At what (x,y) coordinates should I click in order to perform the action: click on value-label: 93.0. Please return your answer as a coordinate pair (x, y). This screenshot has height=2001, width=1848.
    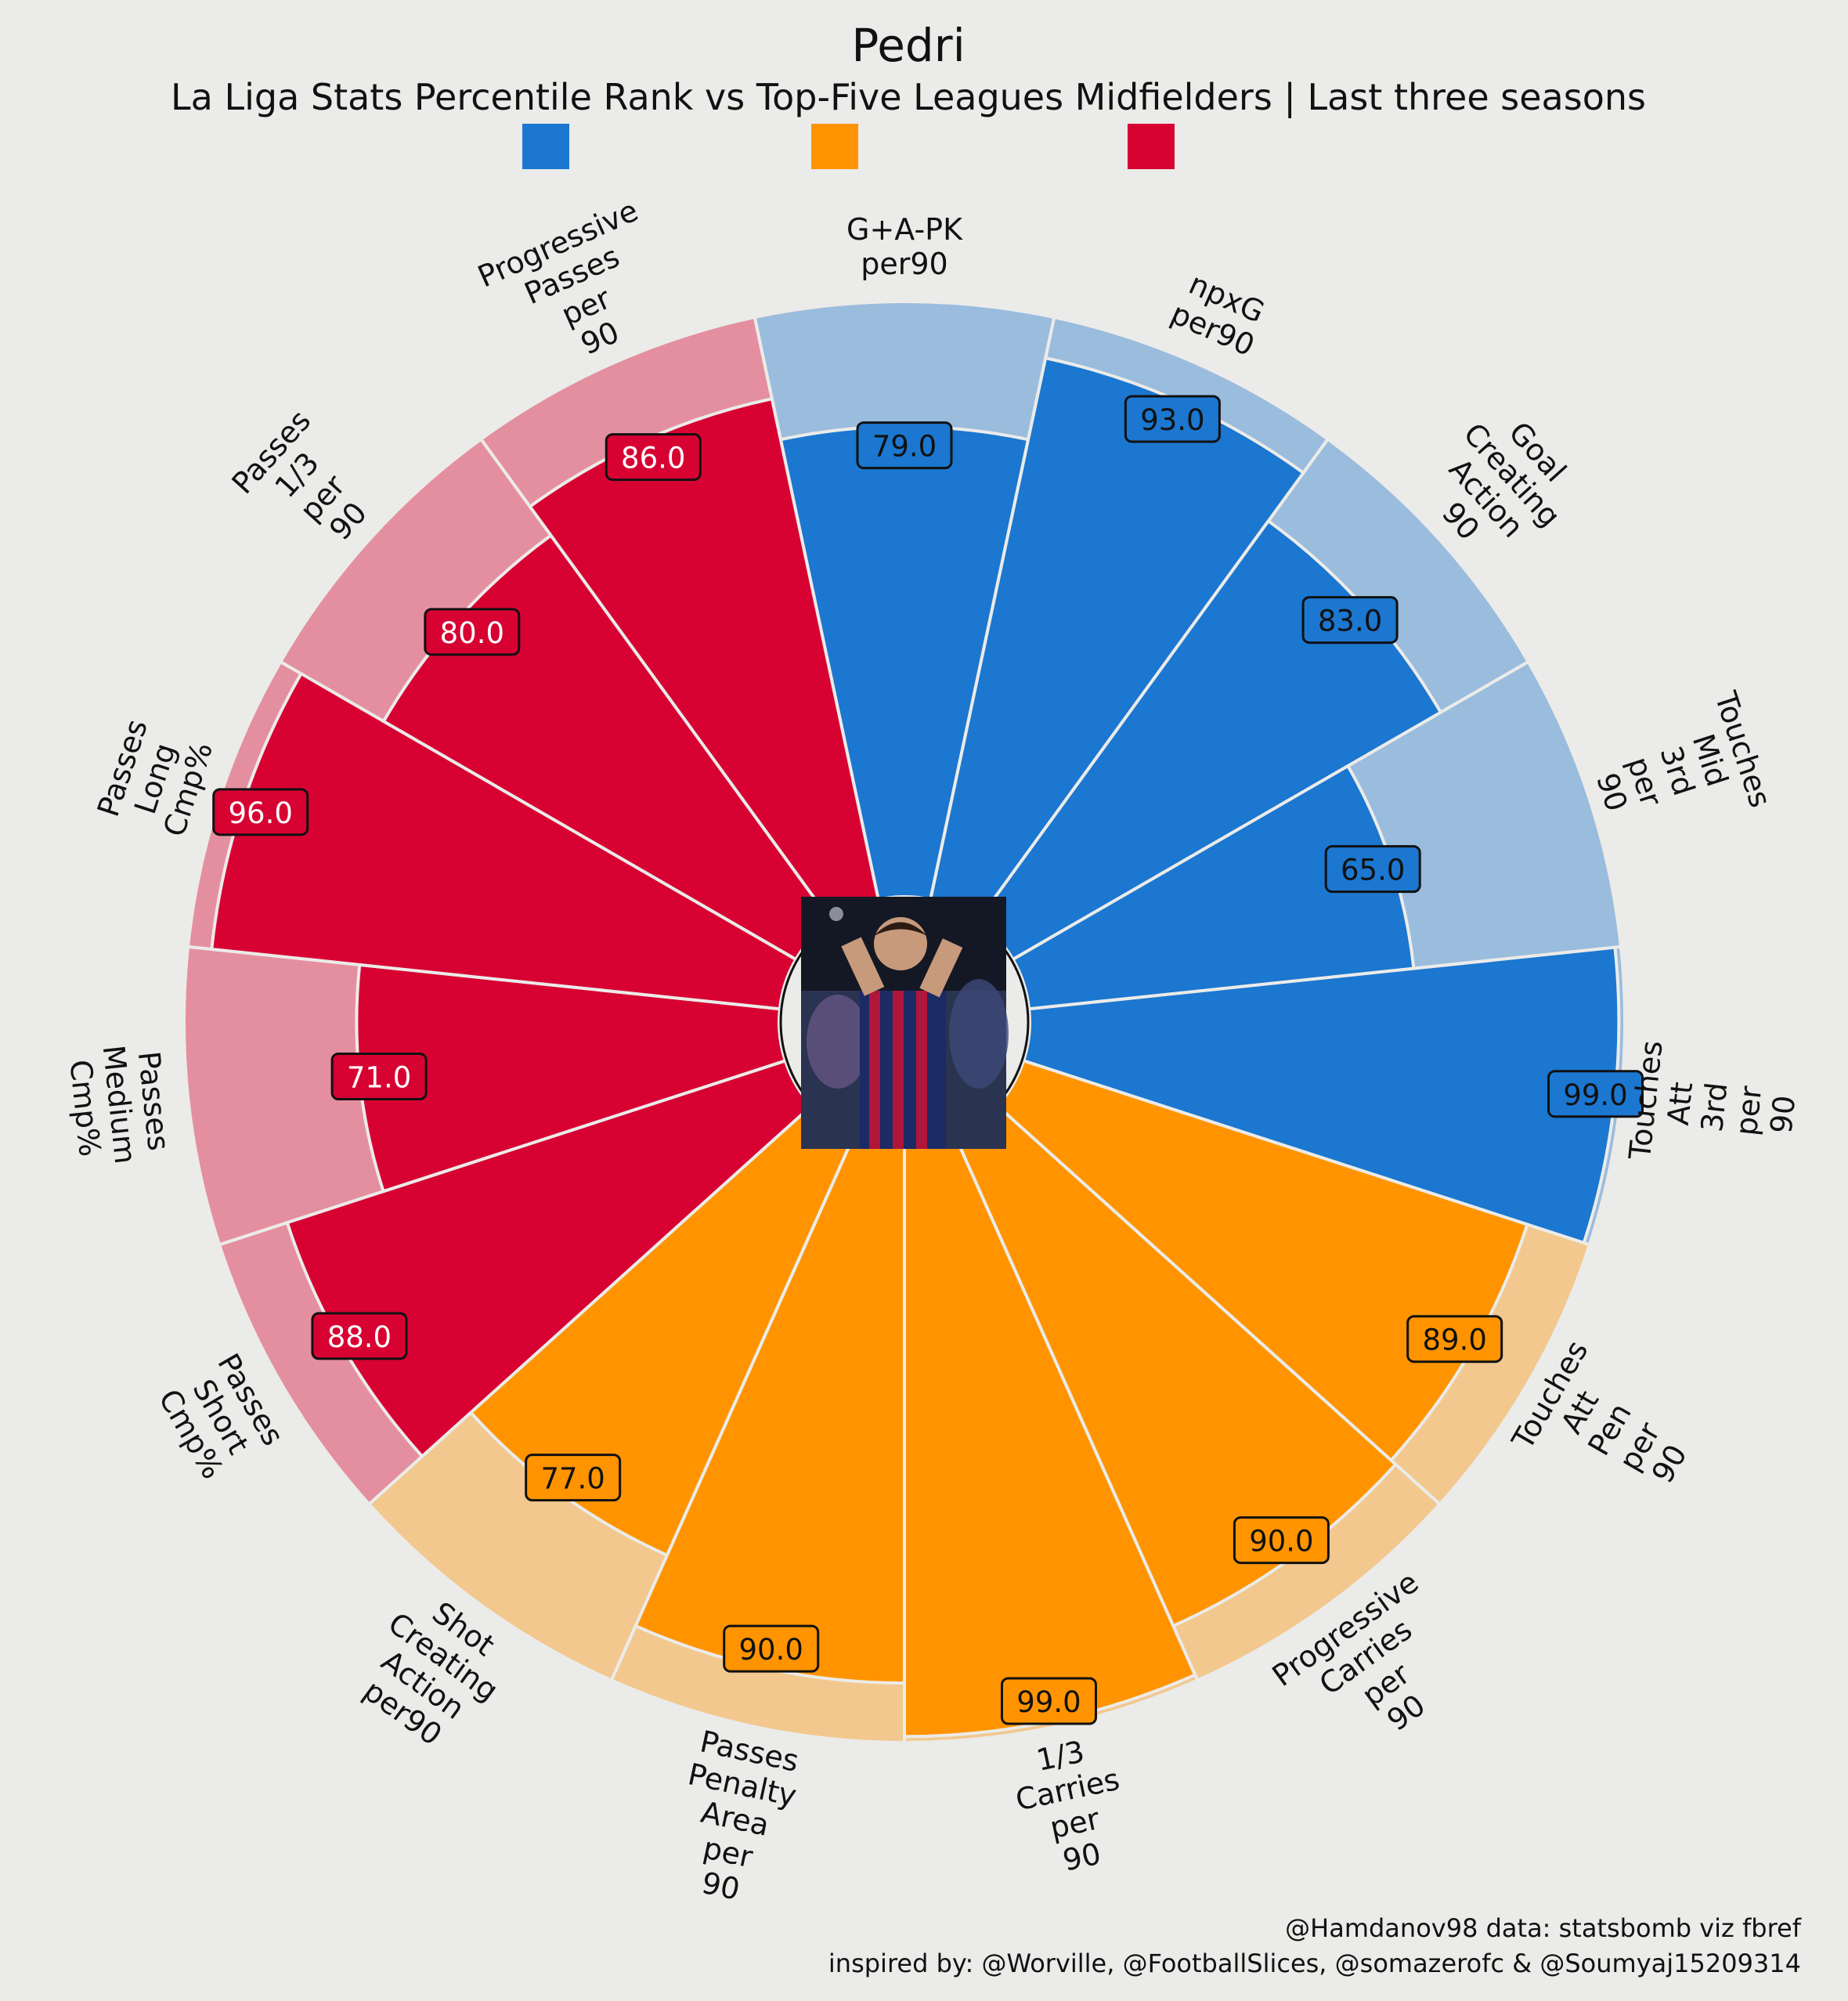
    Looking at the image, I should click on (1172, 419).